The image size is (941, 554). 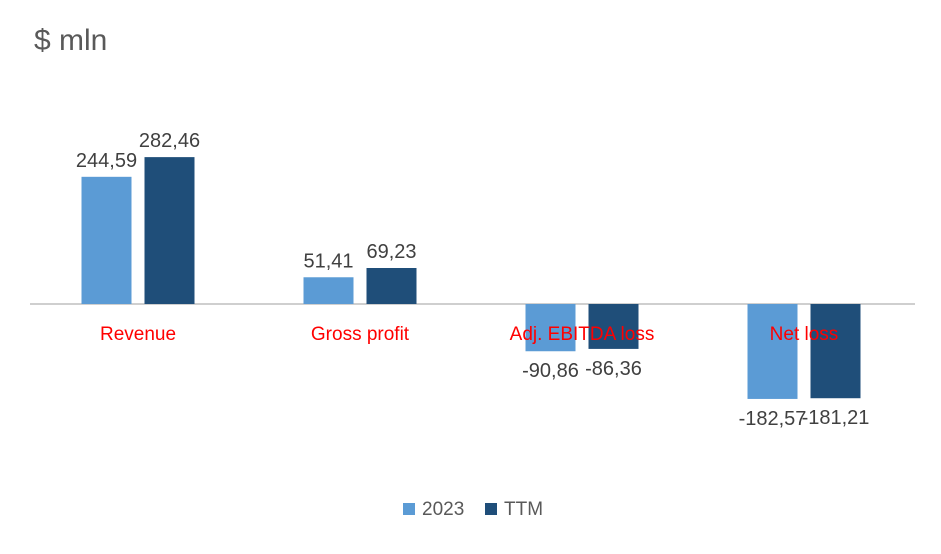 I want to click on legend-label-2023: 2023, so click(x=443, y=509).